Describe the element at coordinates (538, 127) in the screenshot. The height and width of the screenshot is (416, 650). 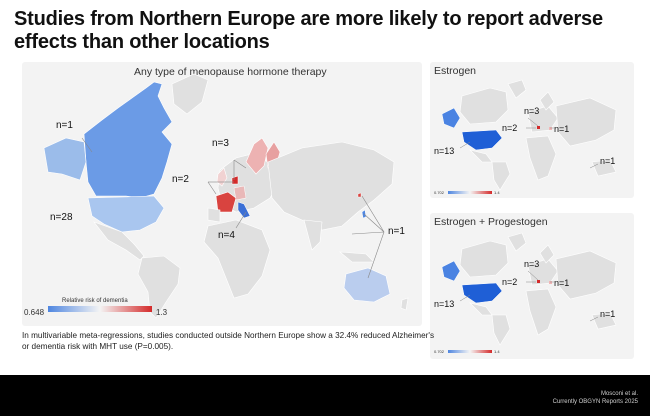
I see `est-denmark` at that location.